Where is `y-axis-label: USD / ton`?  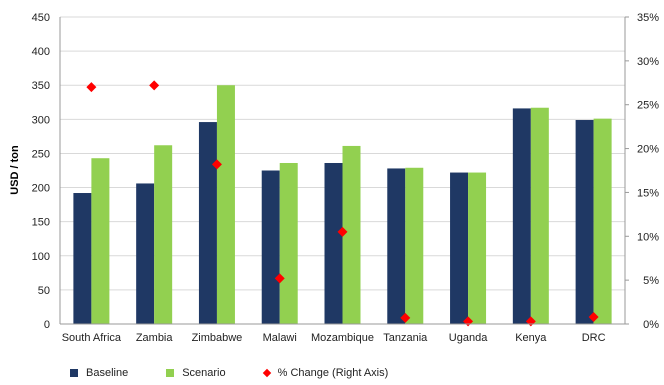
y-axis-label: USD / ton is located at coordinates (15, 170).